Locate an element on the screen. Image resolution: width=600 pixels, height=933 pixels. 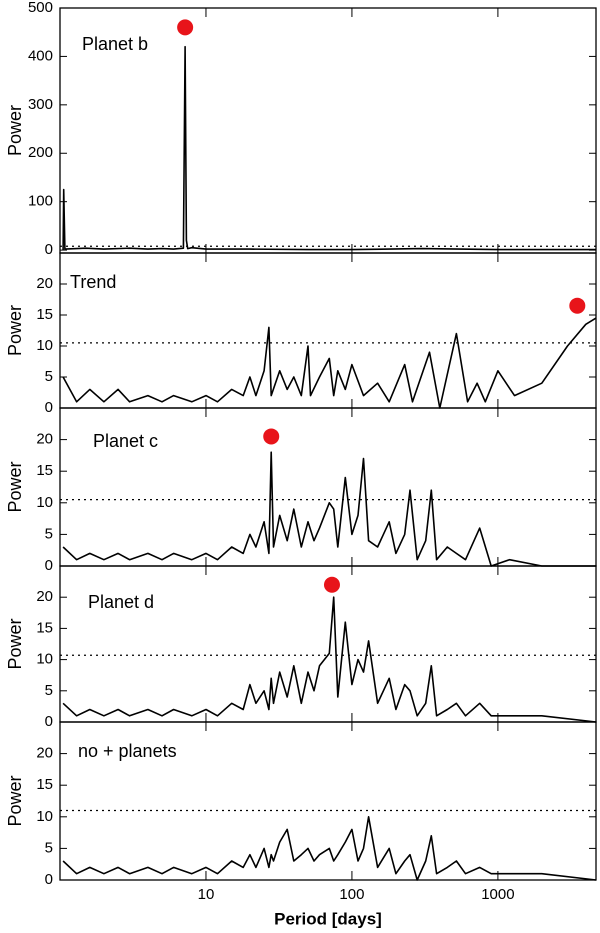
y-tick-label: 400 is located at coordinates (40, 55).